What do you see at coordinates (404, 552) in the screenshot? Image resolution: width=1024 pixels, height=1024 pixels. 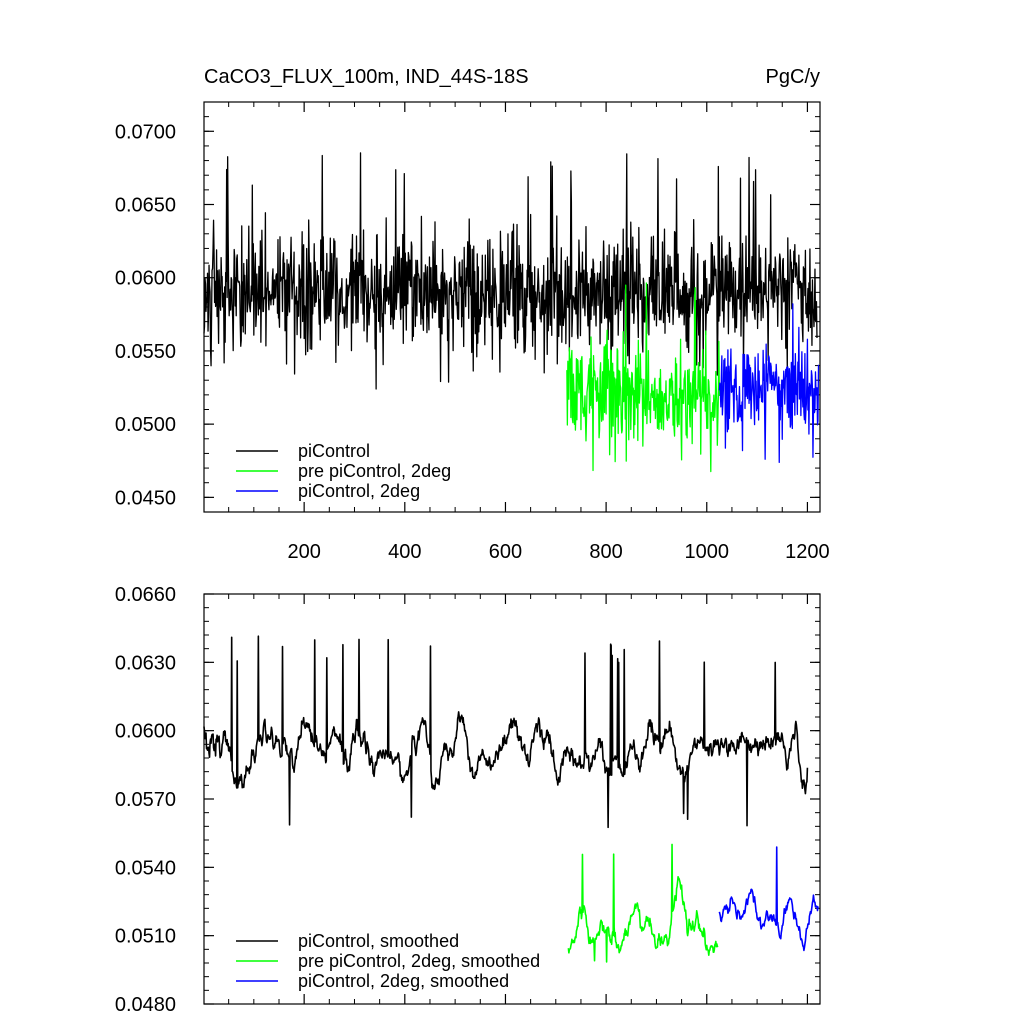 I see `top-xtick-label: 400` at bounding box center [404, 552].